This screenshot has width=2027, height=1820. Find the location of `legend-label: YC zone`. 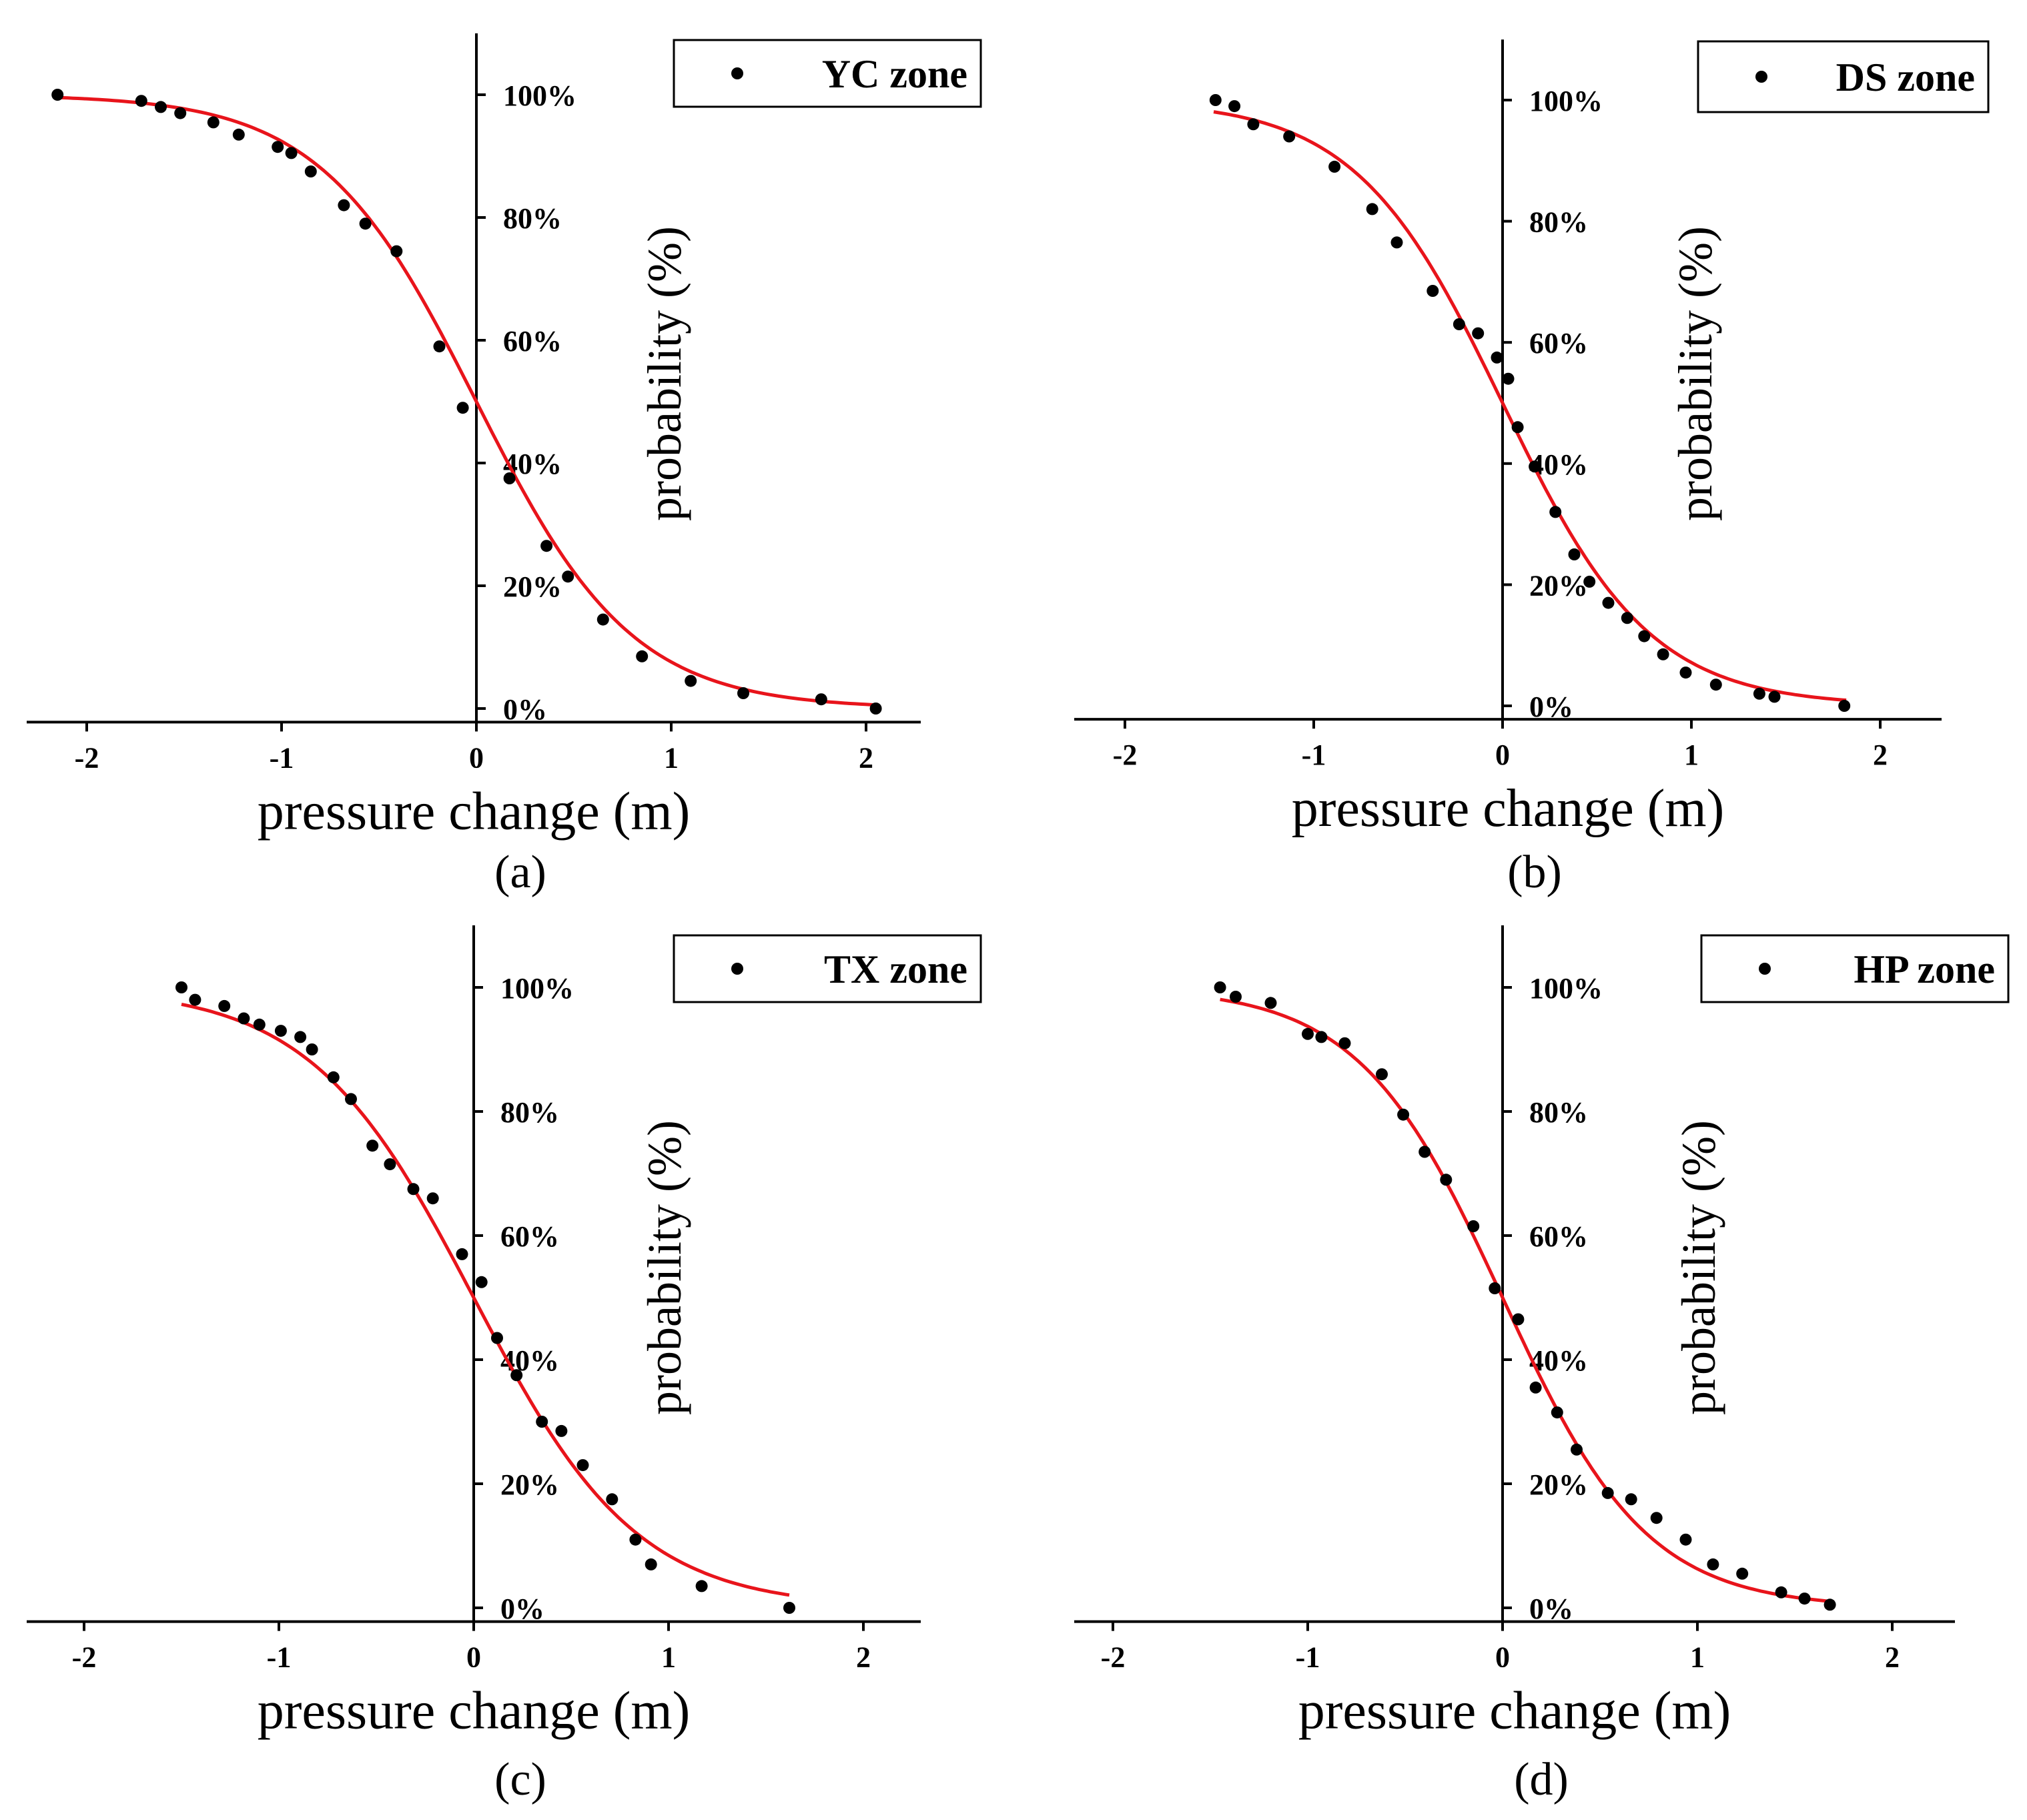

legend-label: YC zone is located at coordinates (895, 74).